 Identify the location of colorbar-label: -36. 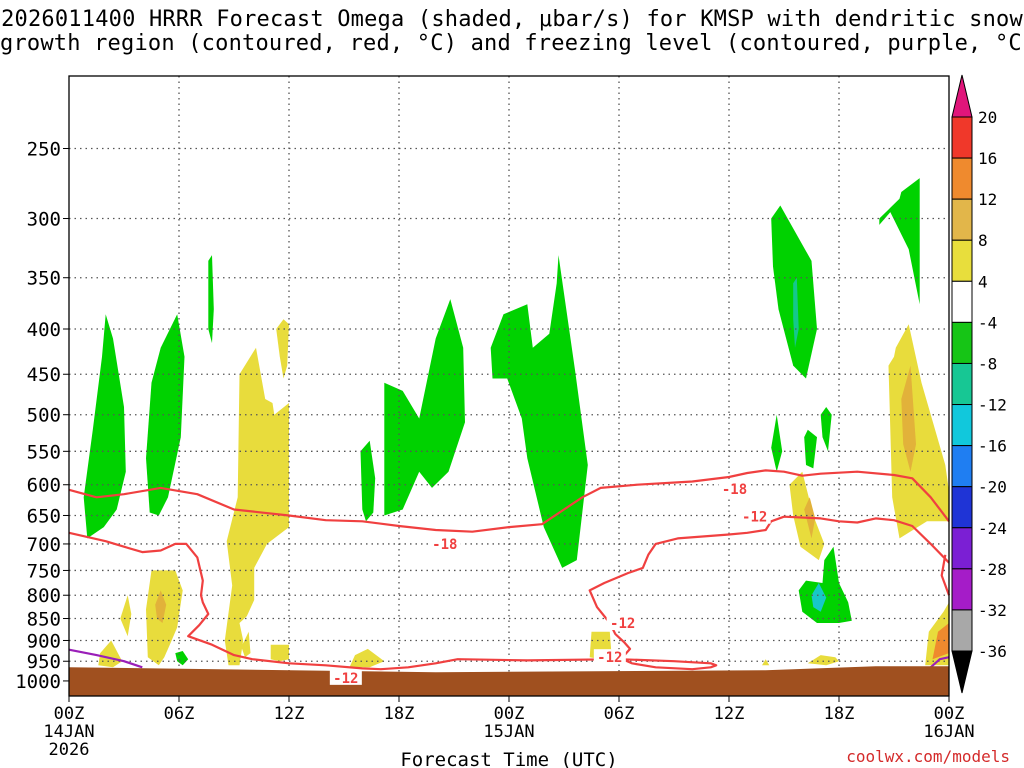
(992, 651).